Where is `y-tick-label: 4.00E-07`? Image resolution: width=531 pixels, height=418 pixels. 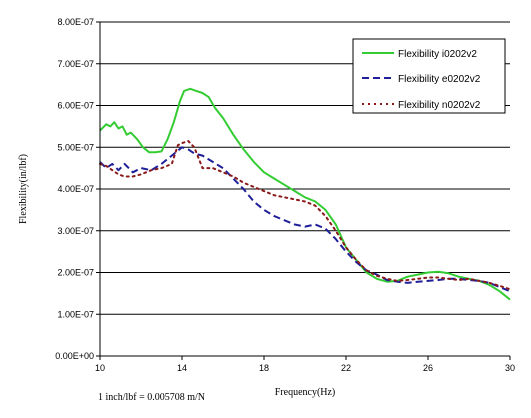 y-tick-label: 4.00E-07 is located at coordinates (75, 189).